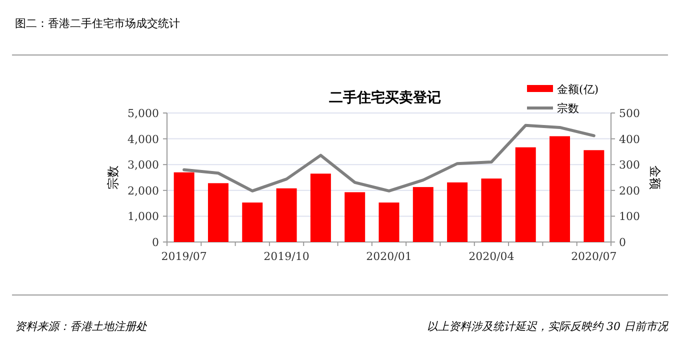 This screenshot has height=349, width=682. I want to click on y2-axis-title: 金额, so click(655, 178).